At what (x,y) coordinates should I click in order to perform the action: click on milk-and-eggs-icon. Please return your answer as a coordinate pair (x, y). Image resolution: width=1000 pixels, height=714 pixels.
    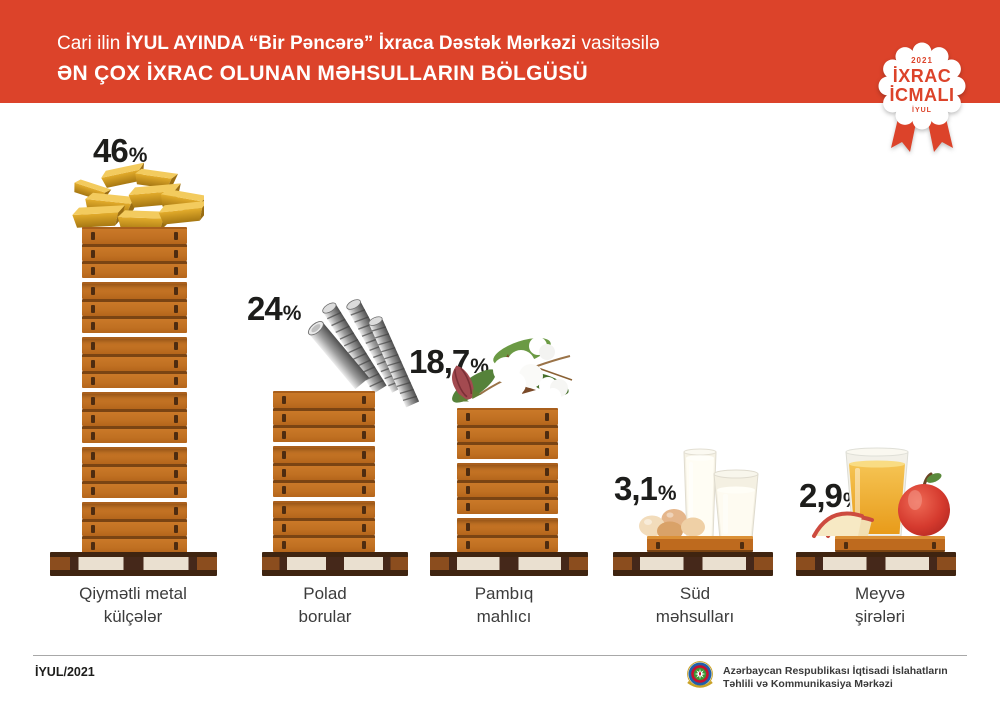
    Looking at the image, I should click on (699, 494).